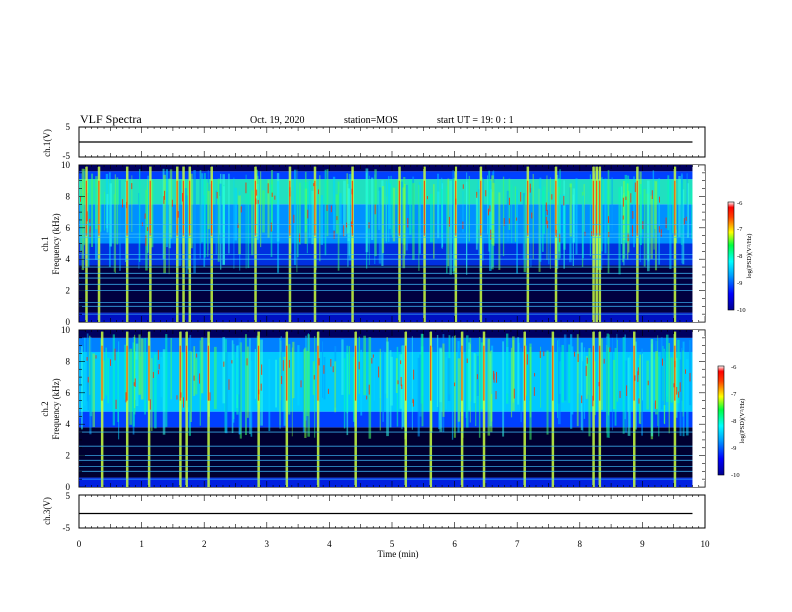 The image size is (792, 612). I want to click on ch1-colorbar-tick: -10, so click(741, 310).